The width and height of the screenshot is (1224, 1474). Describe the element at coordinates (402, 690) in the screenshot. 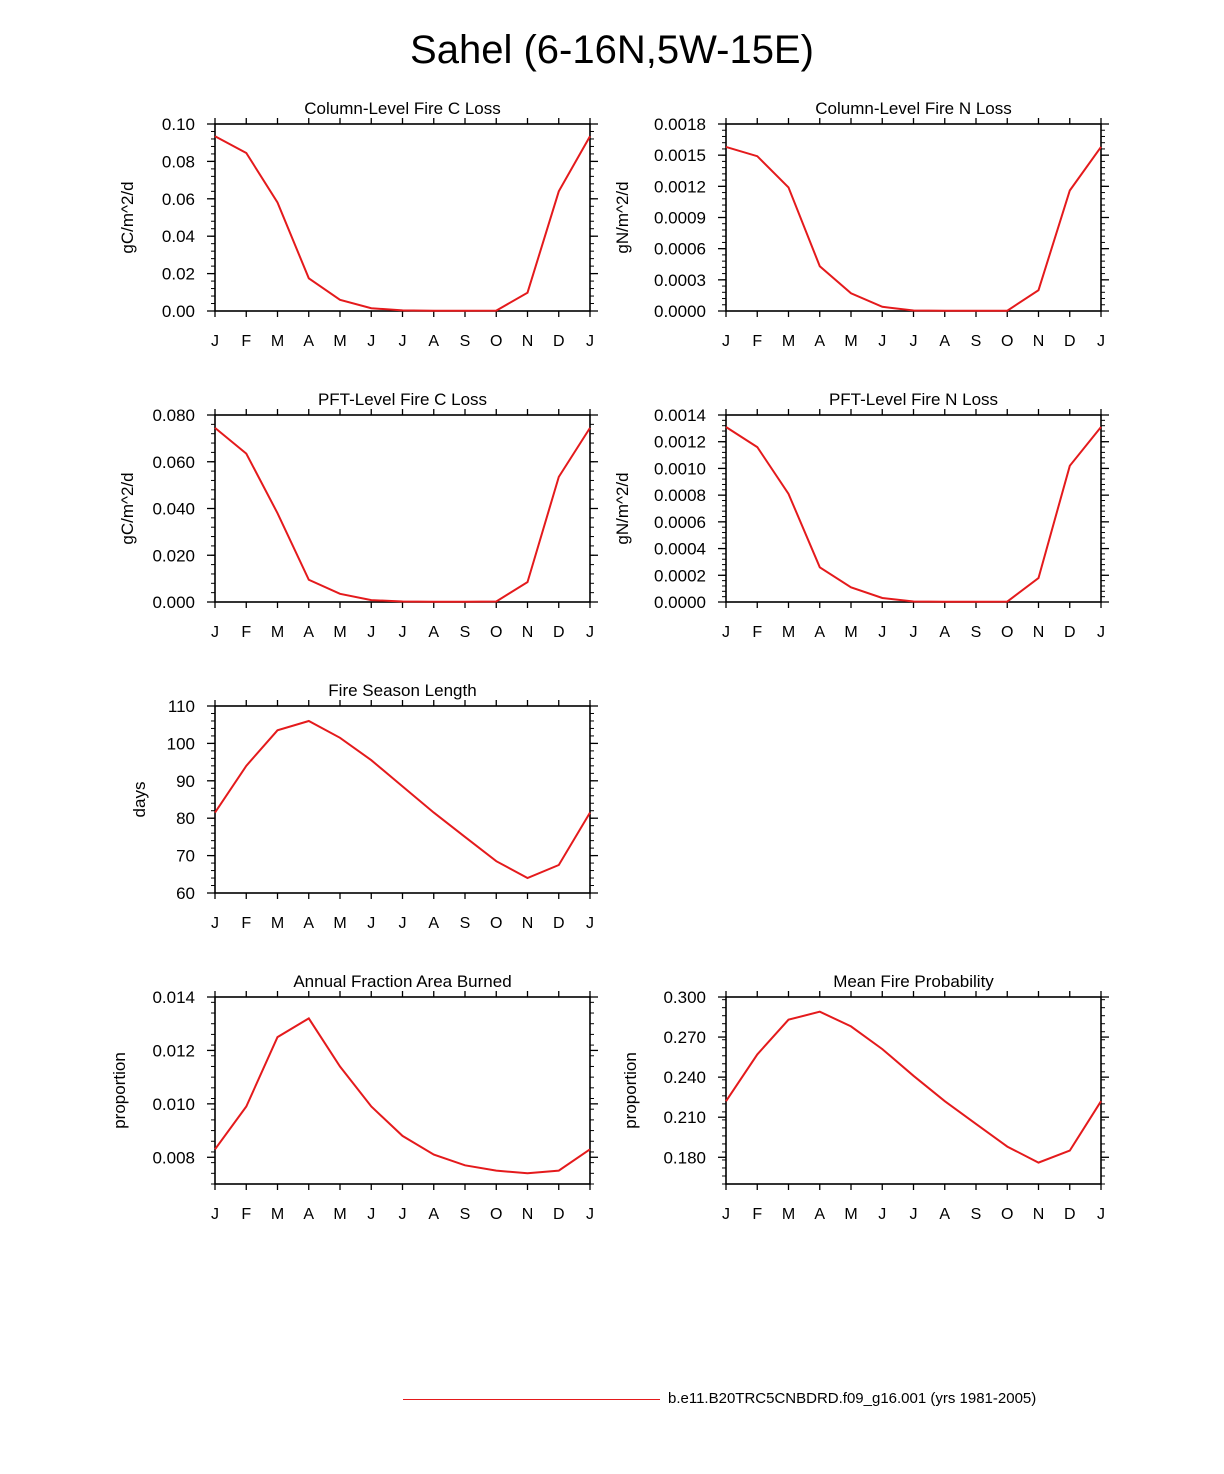

I see `chart-title: Fire Season Length` at that location.